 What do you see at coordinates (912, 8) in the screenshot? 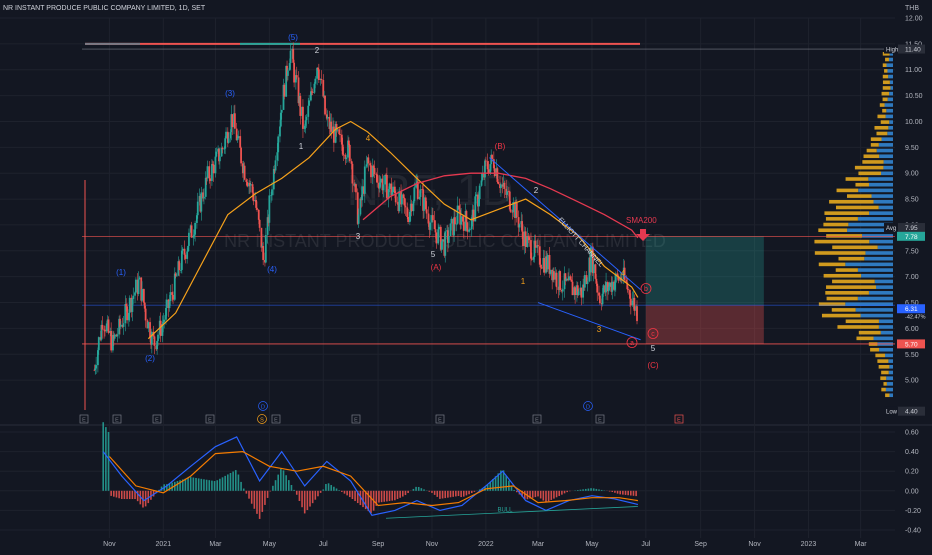
I see `currency-label: THB` at bounding box center [912, 8].